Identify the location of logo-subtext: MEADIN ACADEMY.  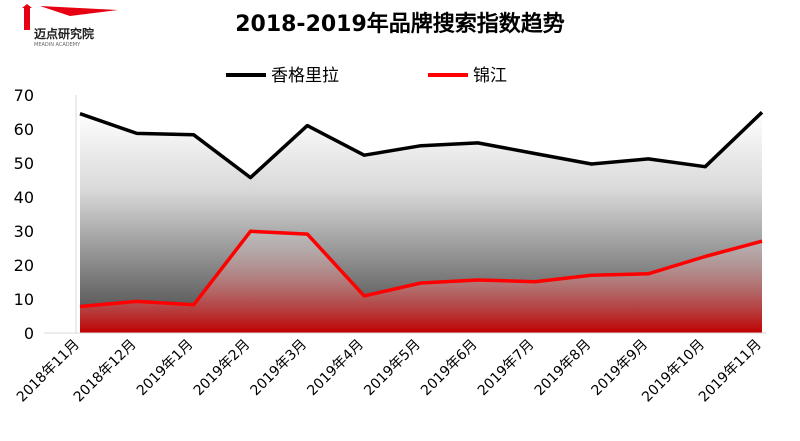
(57, 45).